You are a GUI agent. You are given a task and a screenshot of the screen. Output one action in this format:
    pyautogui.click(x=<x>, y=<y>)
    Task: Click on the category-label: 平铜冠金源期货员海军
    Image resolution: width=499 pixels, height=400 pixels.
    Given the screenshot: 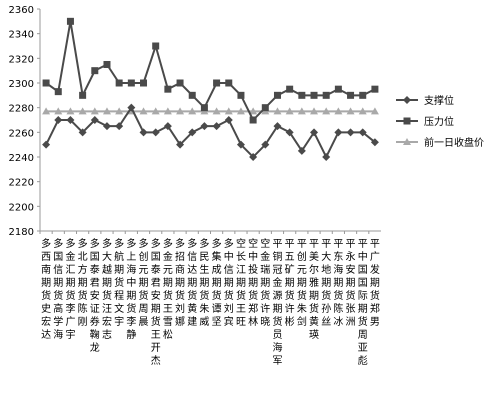 What is the action you would take?
    pyautogui.click(x=277, y=303)
    